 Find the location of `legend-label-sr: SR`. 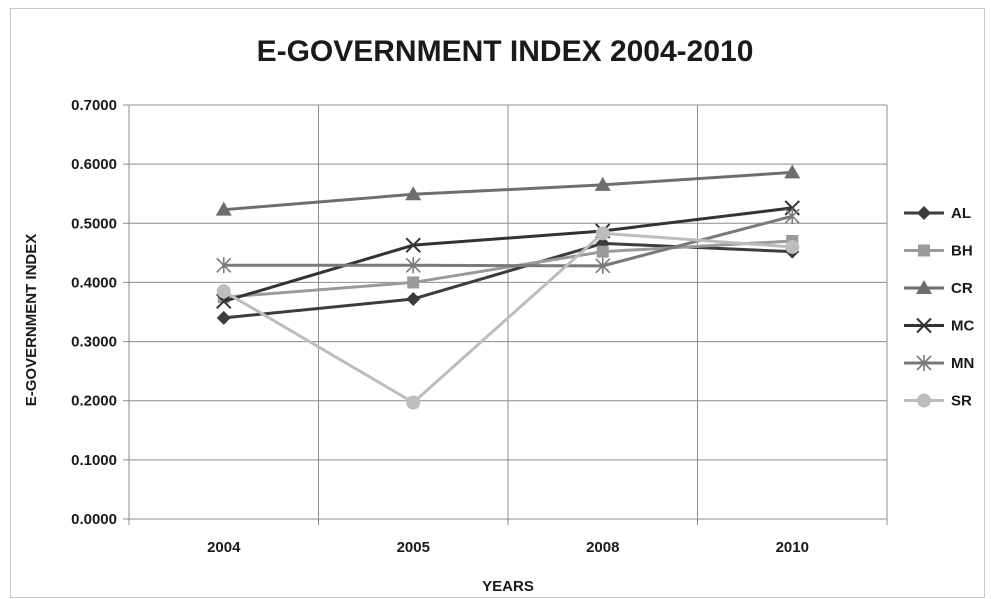

legend-label-sr: SR is located at coordinates (961, 401).